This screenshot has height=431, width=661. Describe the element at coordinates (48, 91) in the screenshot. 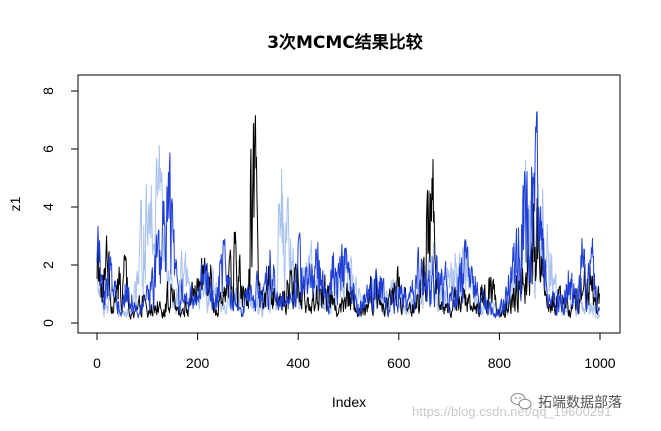

I see `y-tick-label: 8` at that location.